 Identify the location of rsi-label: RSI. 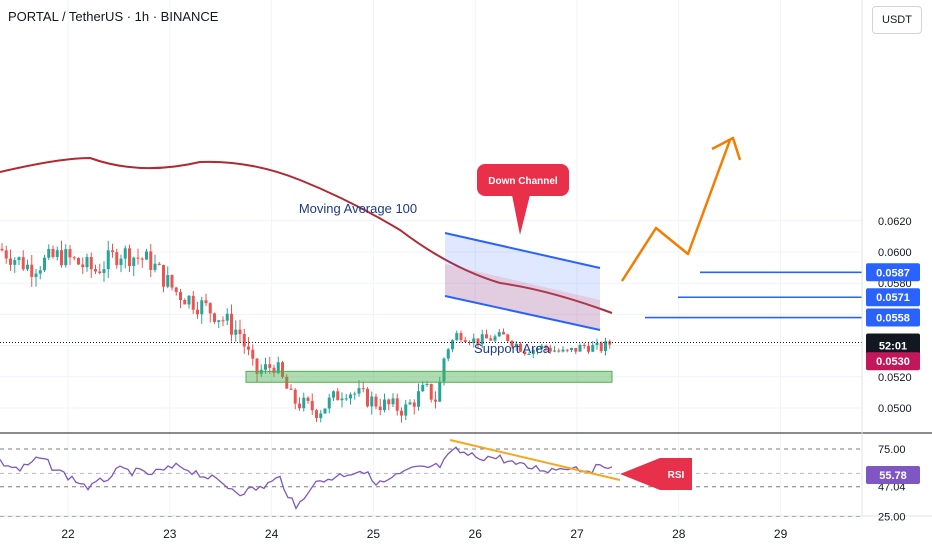
(676, 475).